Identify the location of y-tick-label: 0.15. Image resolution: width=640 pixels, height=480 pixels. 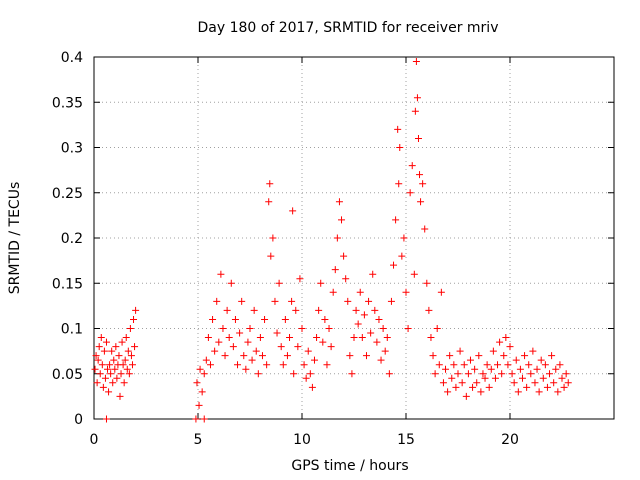
(67, 284).